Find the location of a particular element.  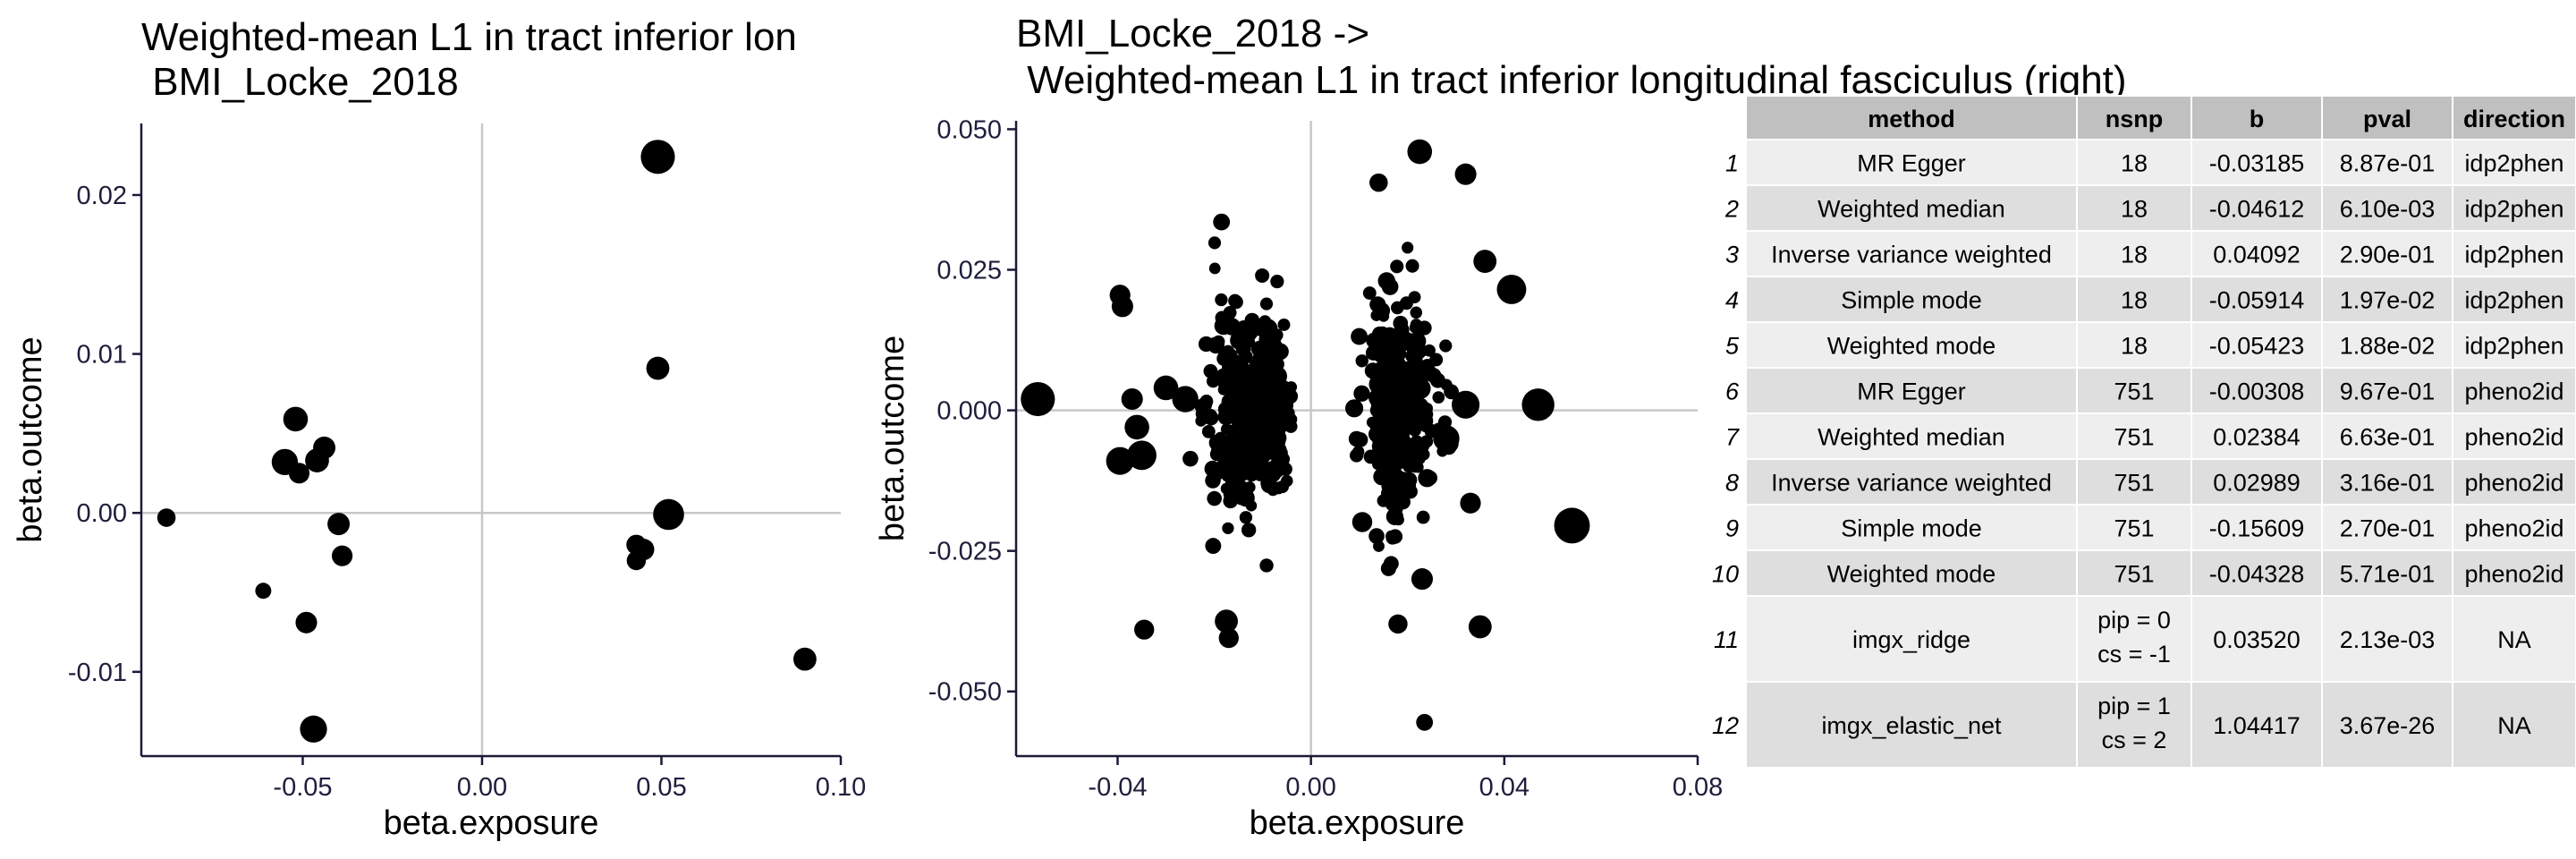

x-tick-label: -0.05 is located at coordinates (302, 787).